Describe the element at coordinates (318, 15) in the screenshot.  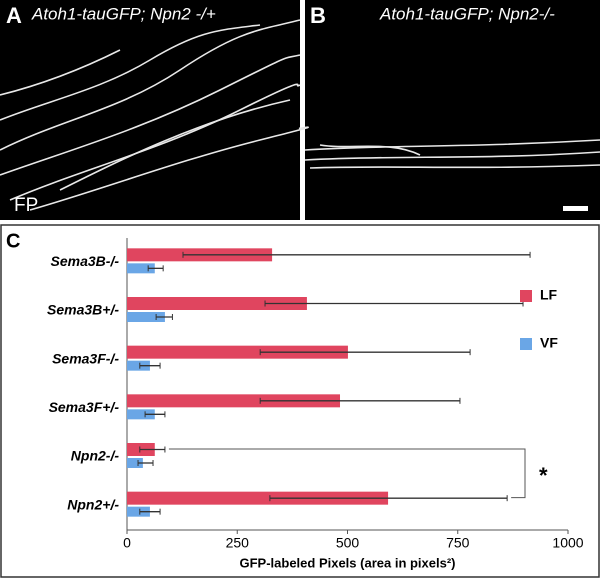
I see `panel-letter: B` at that location.